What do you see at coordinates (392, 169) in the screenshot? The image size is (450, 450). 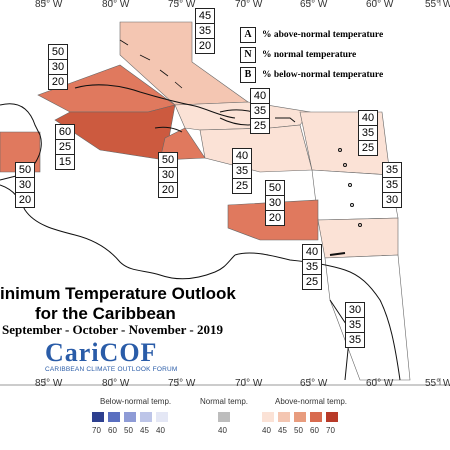 I see `prob-above: 35` at bounding box center [392, 169].